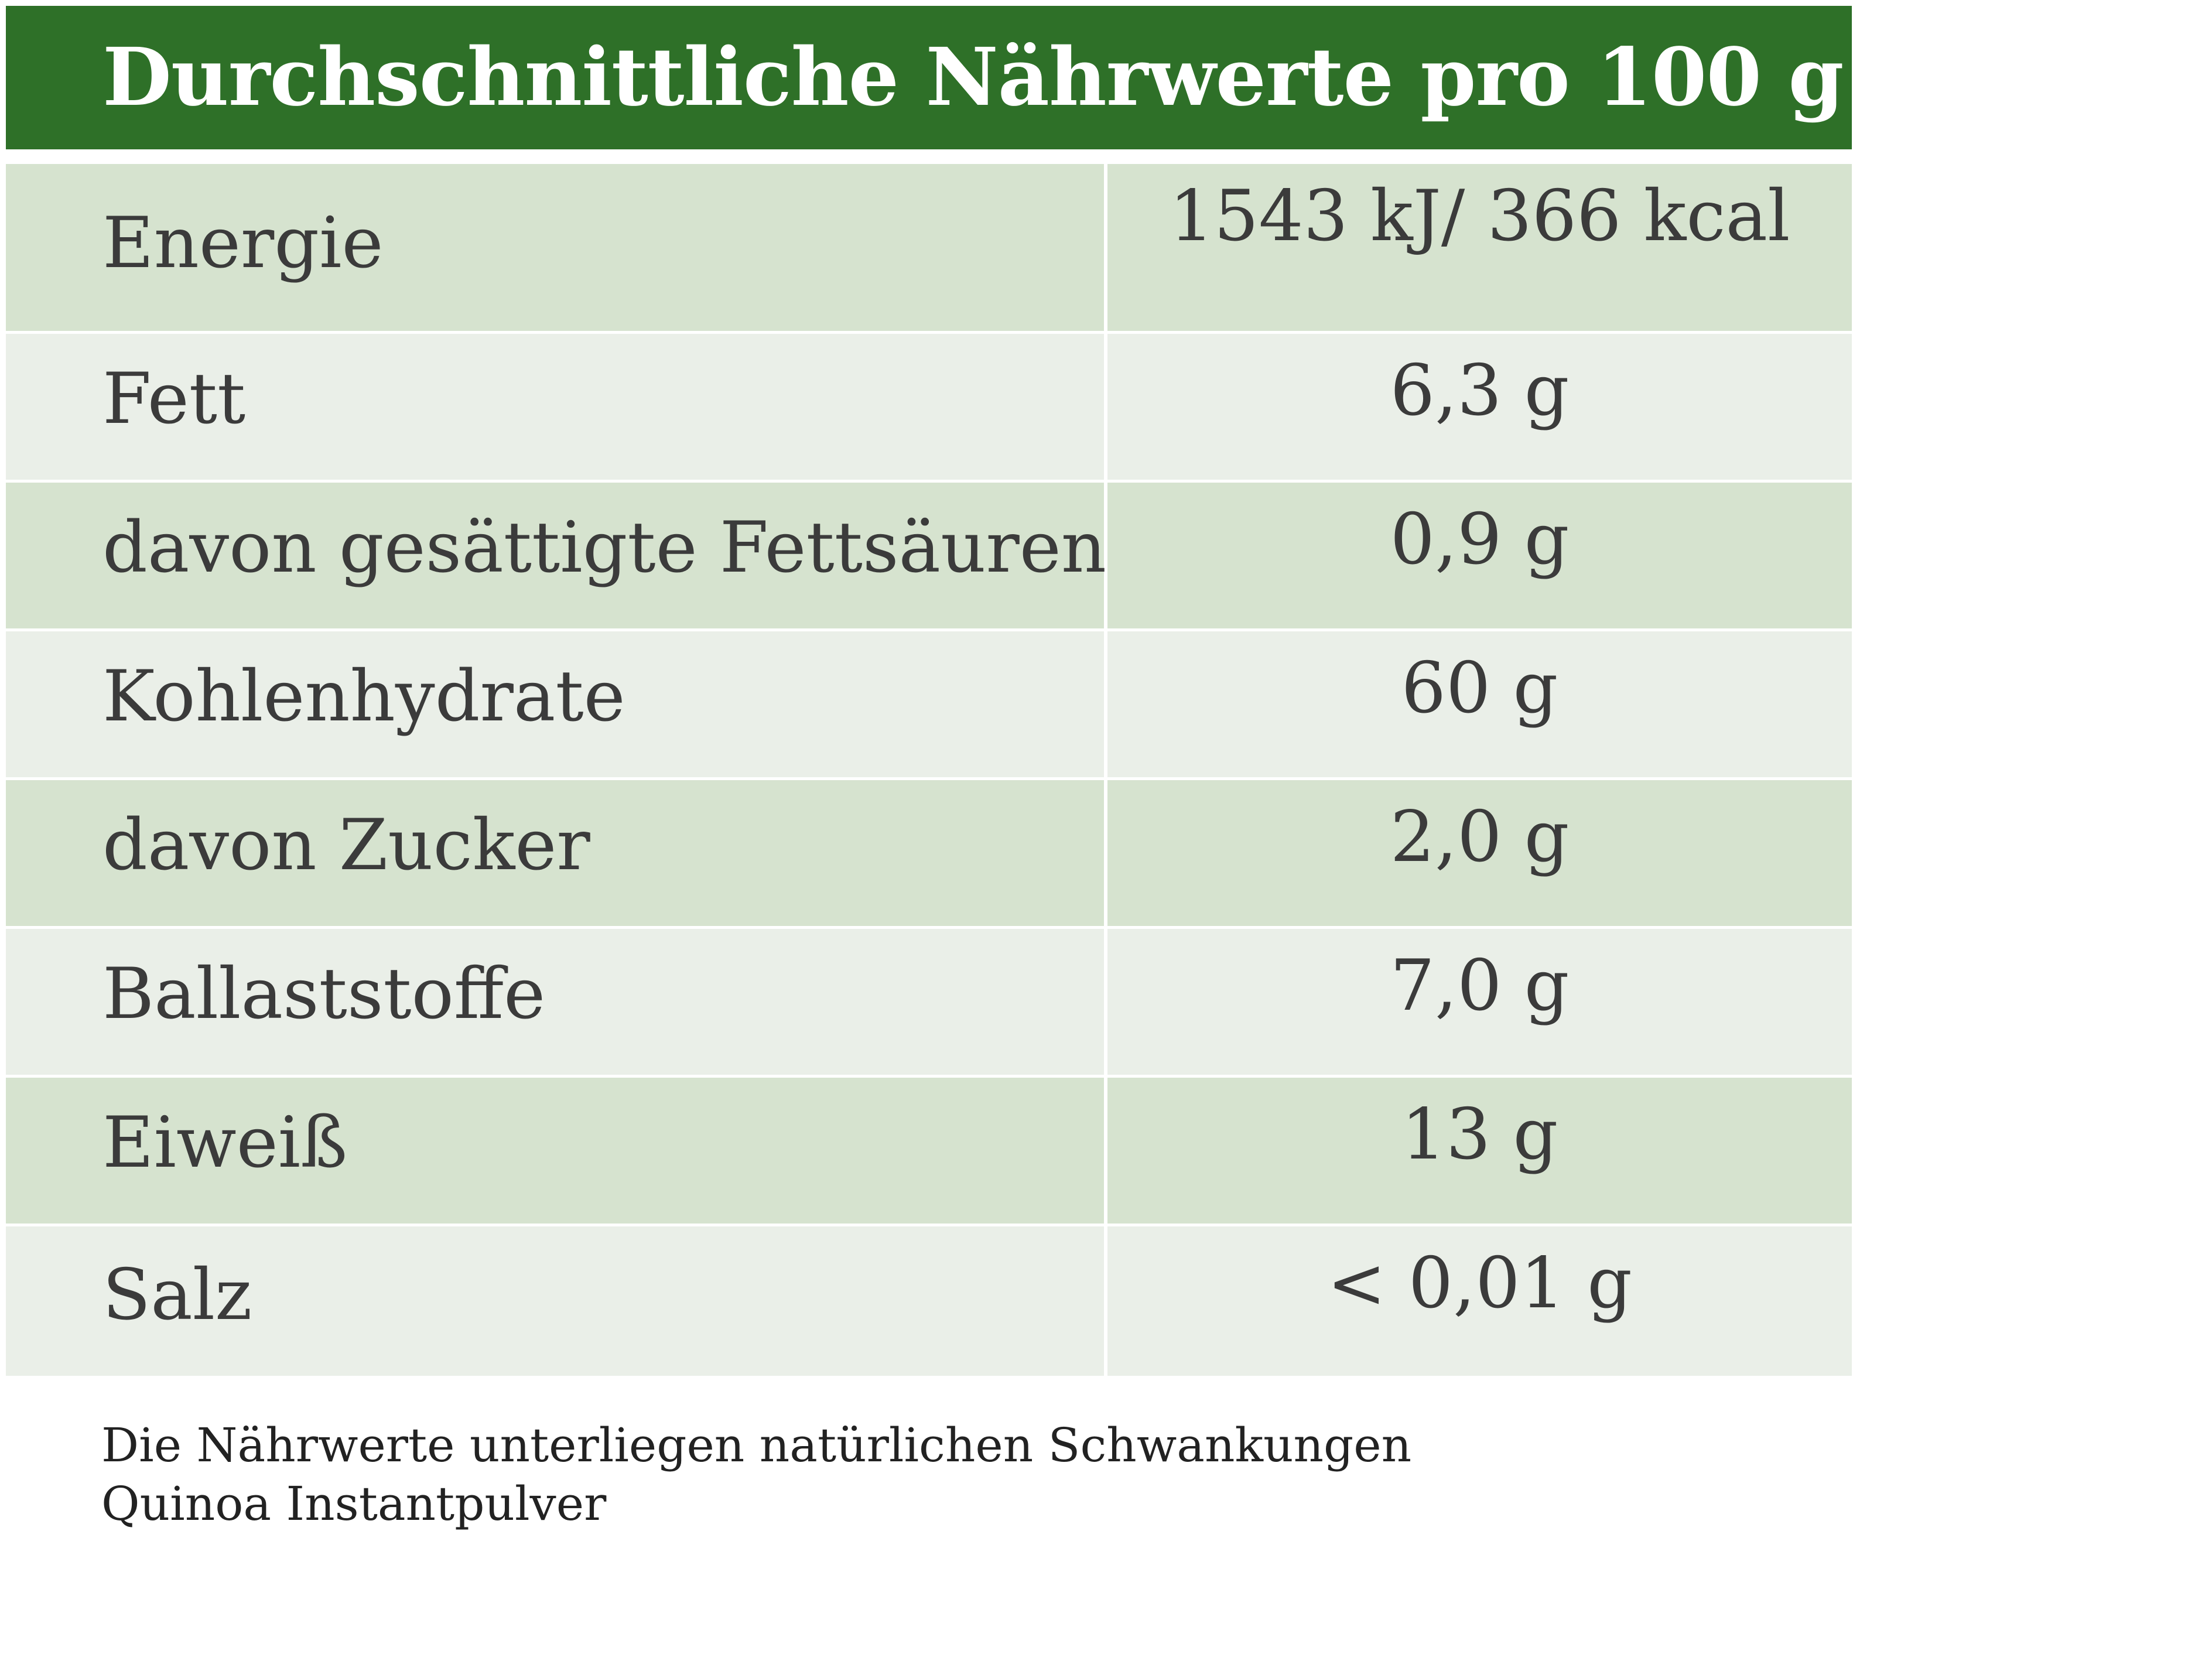  What do you see at coordinates (929, 77) in the screenshot?
I see `table-title: Durchschnittliche Nährwerte pro 100 g` at bounding box center [929, 77].